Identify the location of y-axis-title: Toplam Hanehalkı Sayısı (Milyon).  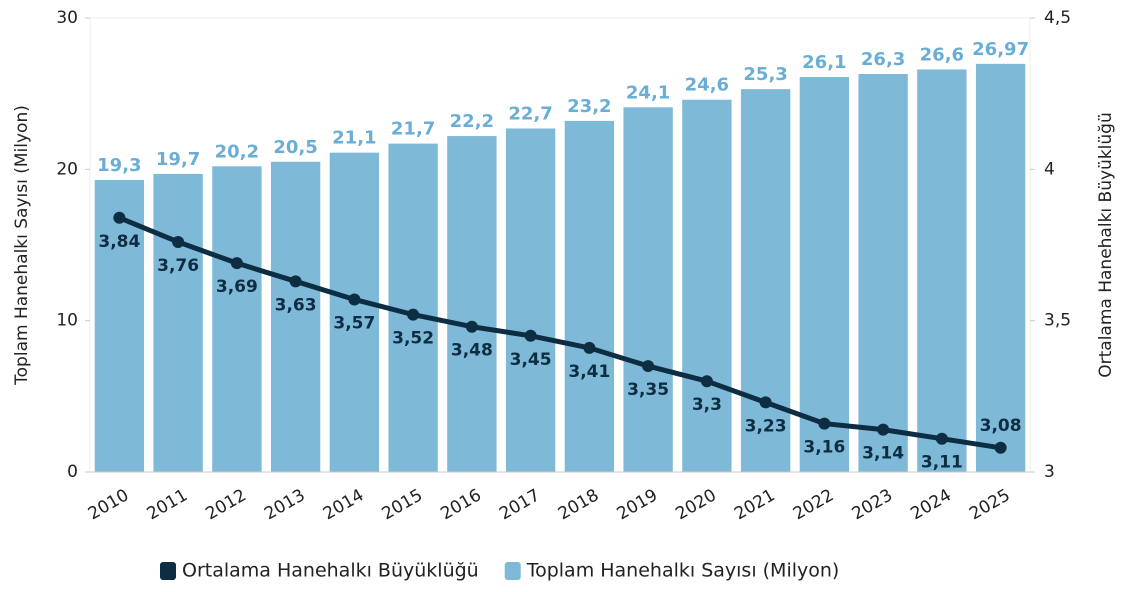
(22, 245).